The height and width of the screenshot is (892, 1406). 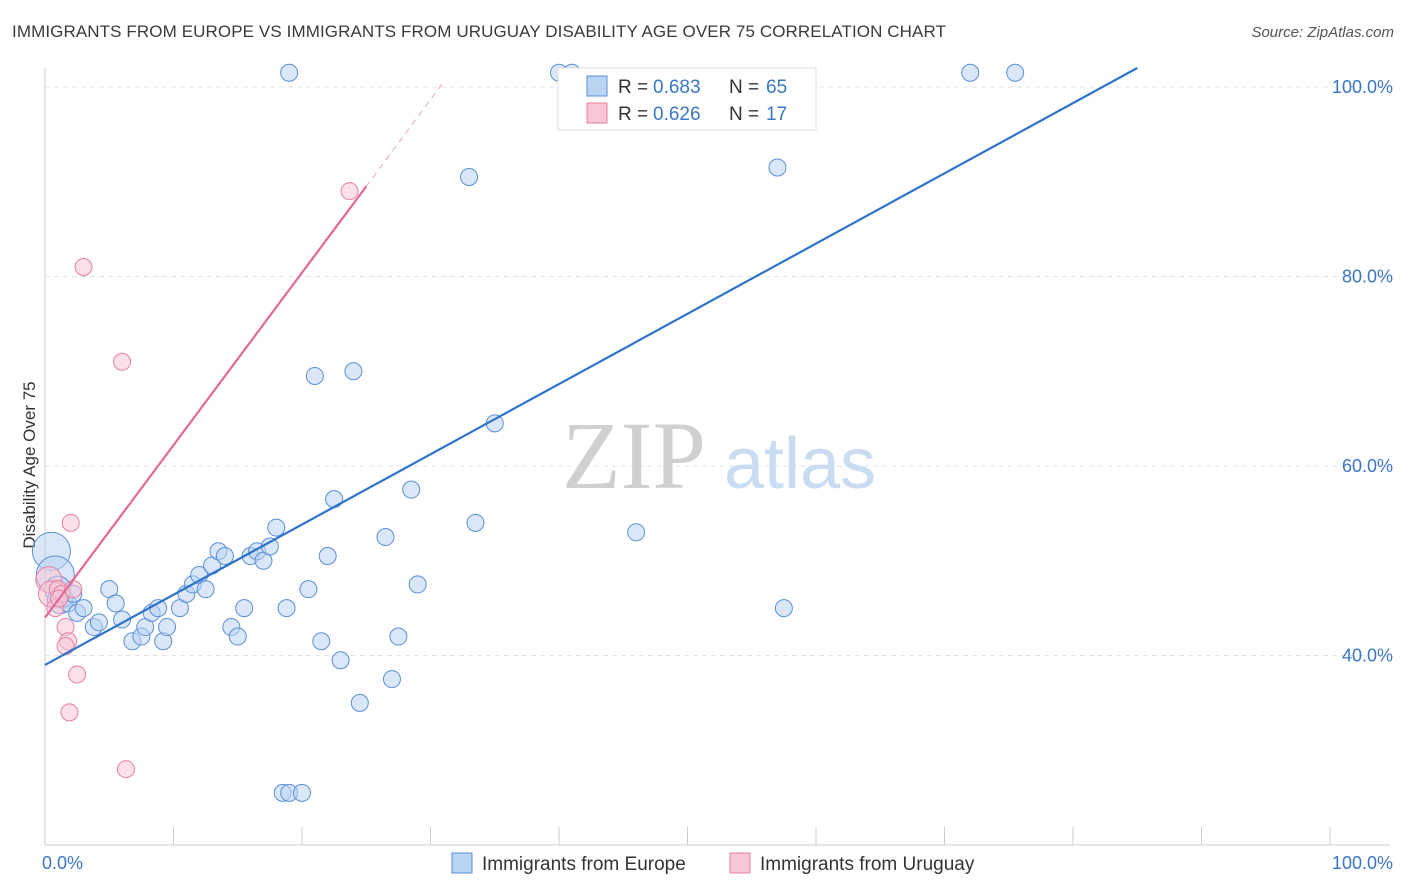 What do you see at coordinates (1322, 32) in the screenshot?
I see `source-label: Source: ZipAtlas.com` at bounding box center [1322, 32].